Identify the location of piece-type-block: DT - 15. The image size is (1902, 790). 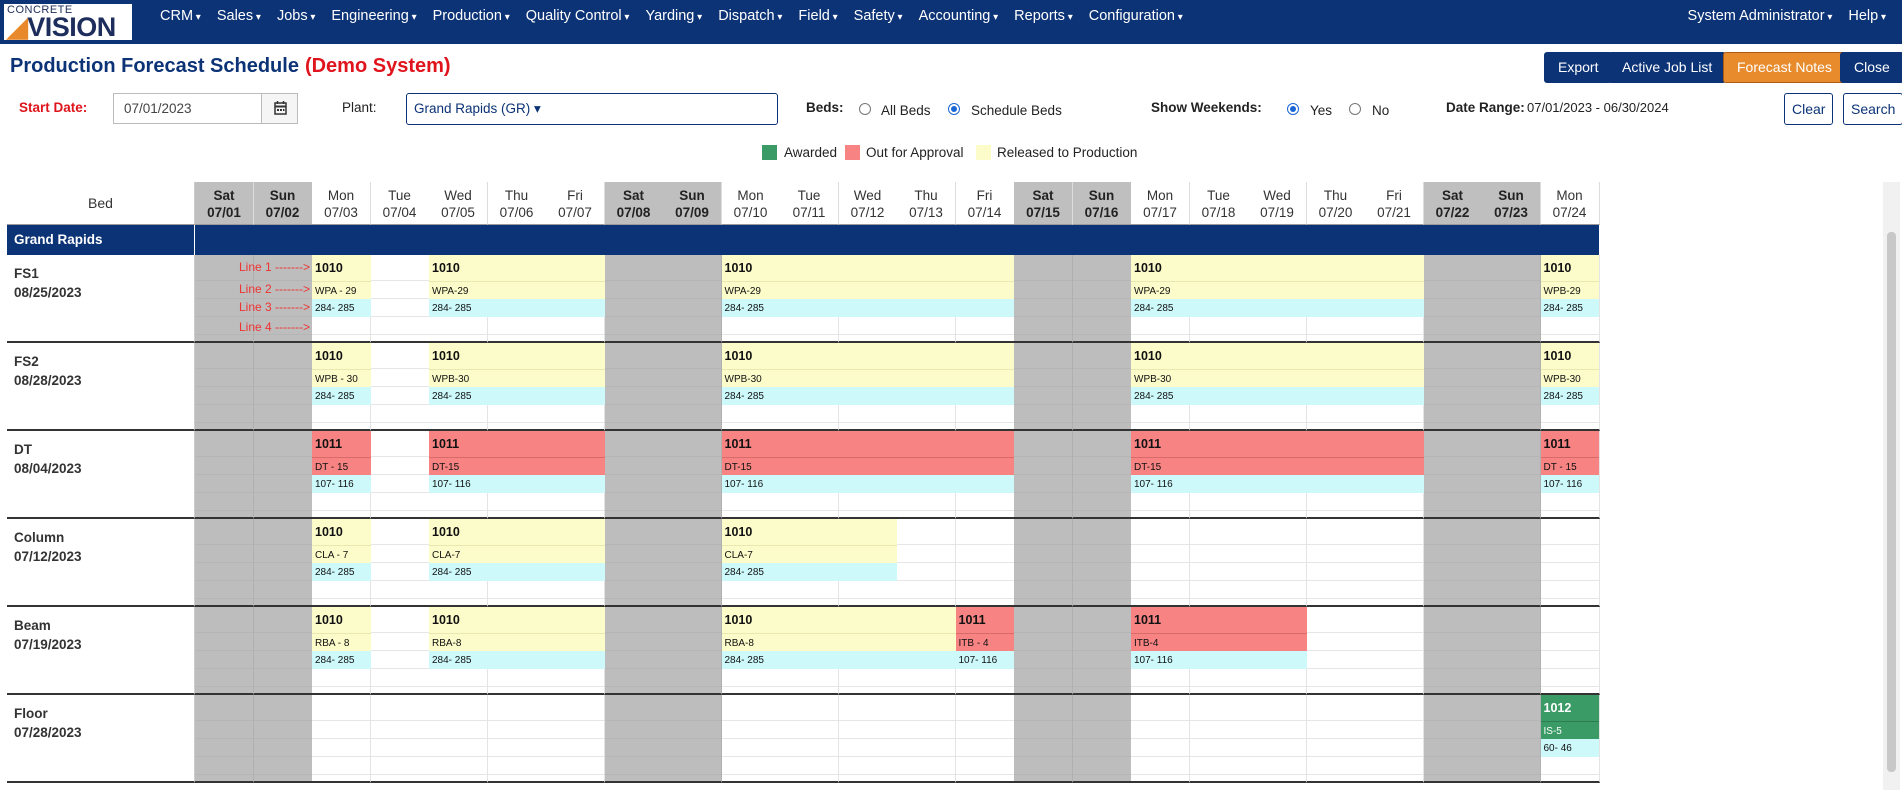
(1569, 466).